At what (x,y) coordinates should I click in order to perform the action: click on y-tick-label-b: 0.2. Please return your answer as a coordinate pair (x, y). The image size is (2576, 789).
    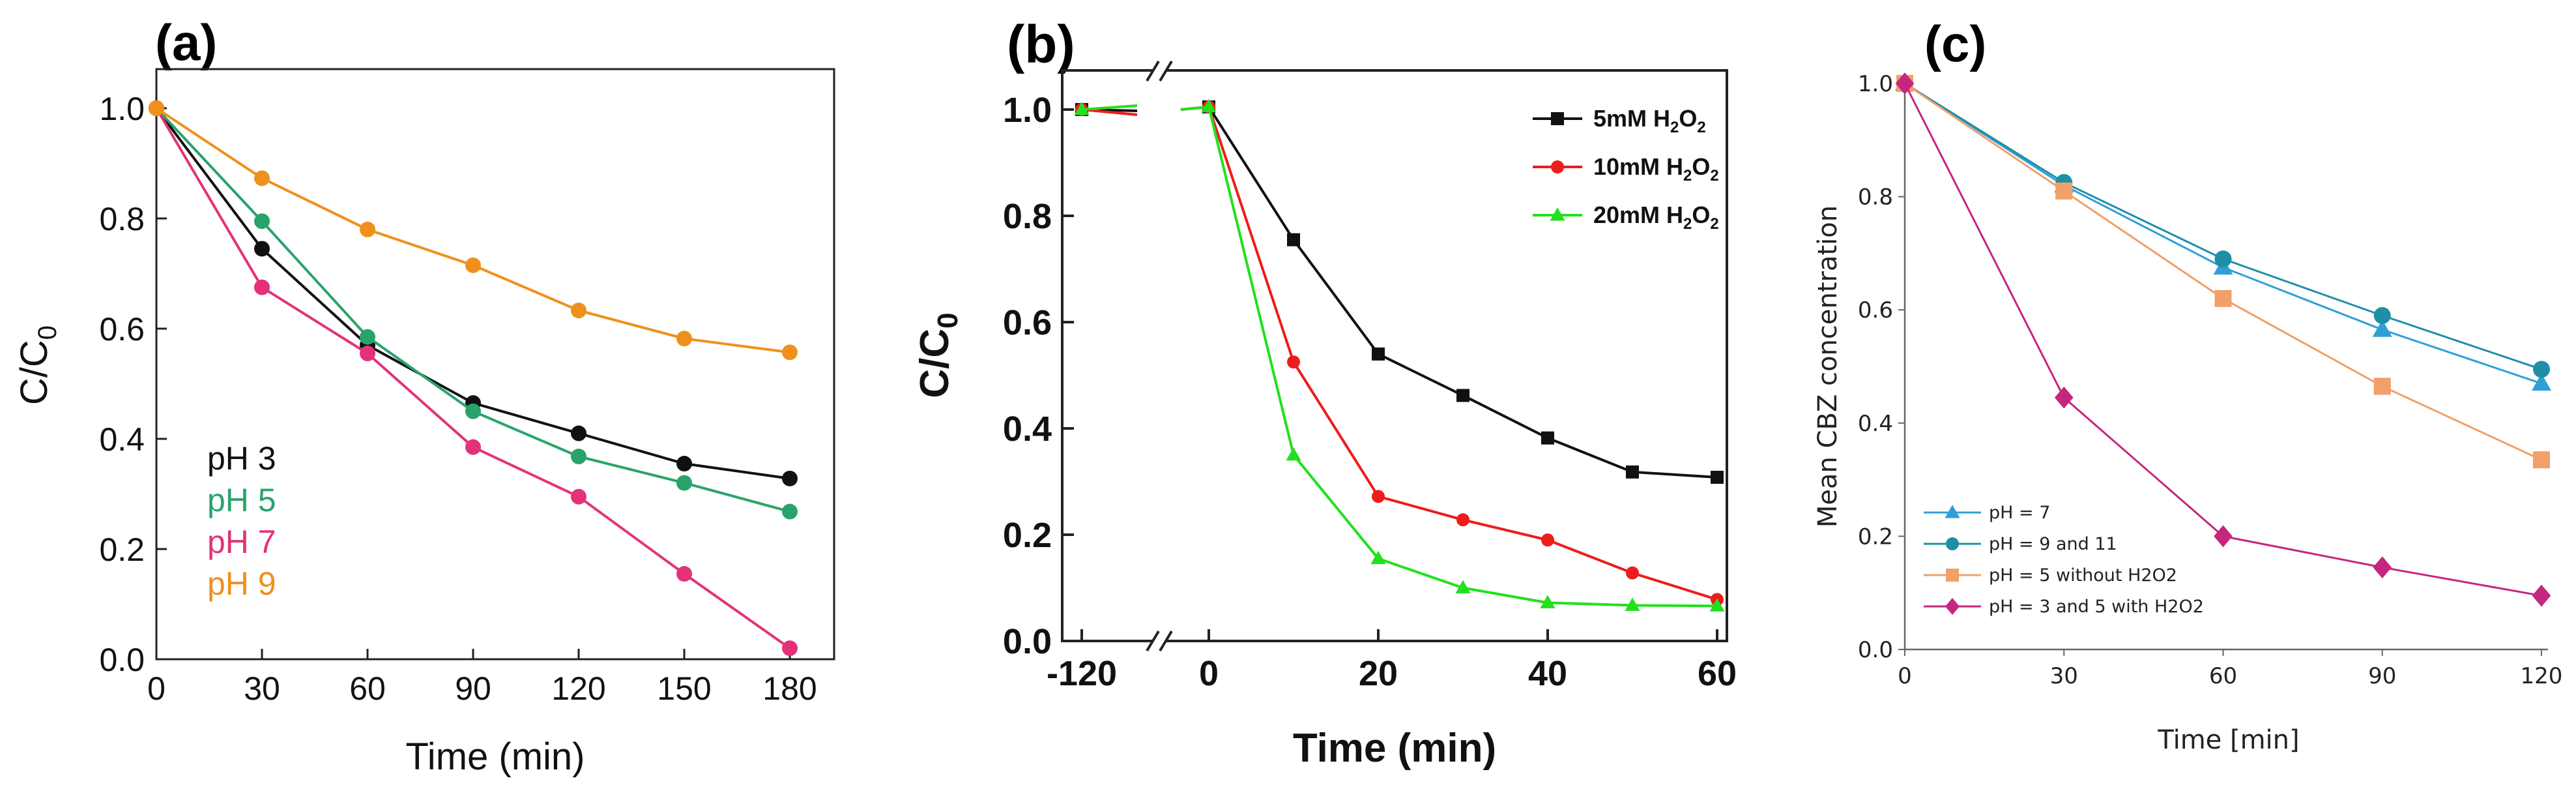
    Looking at the image, I should click on (1027, 535).